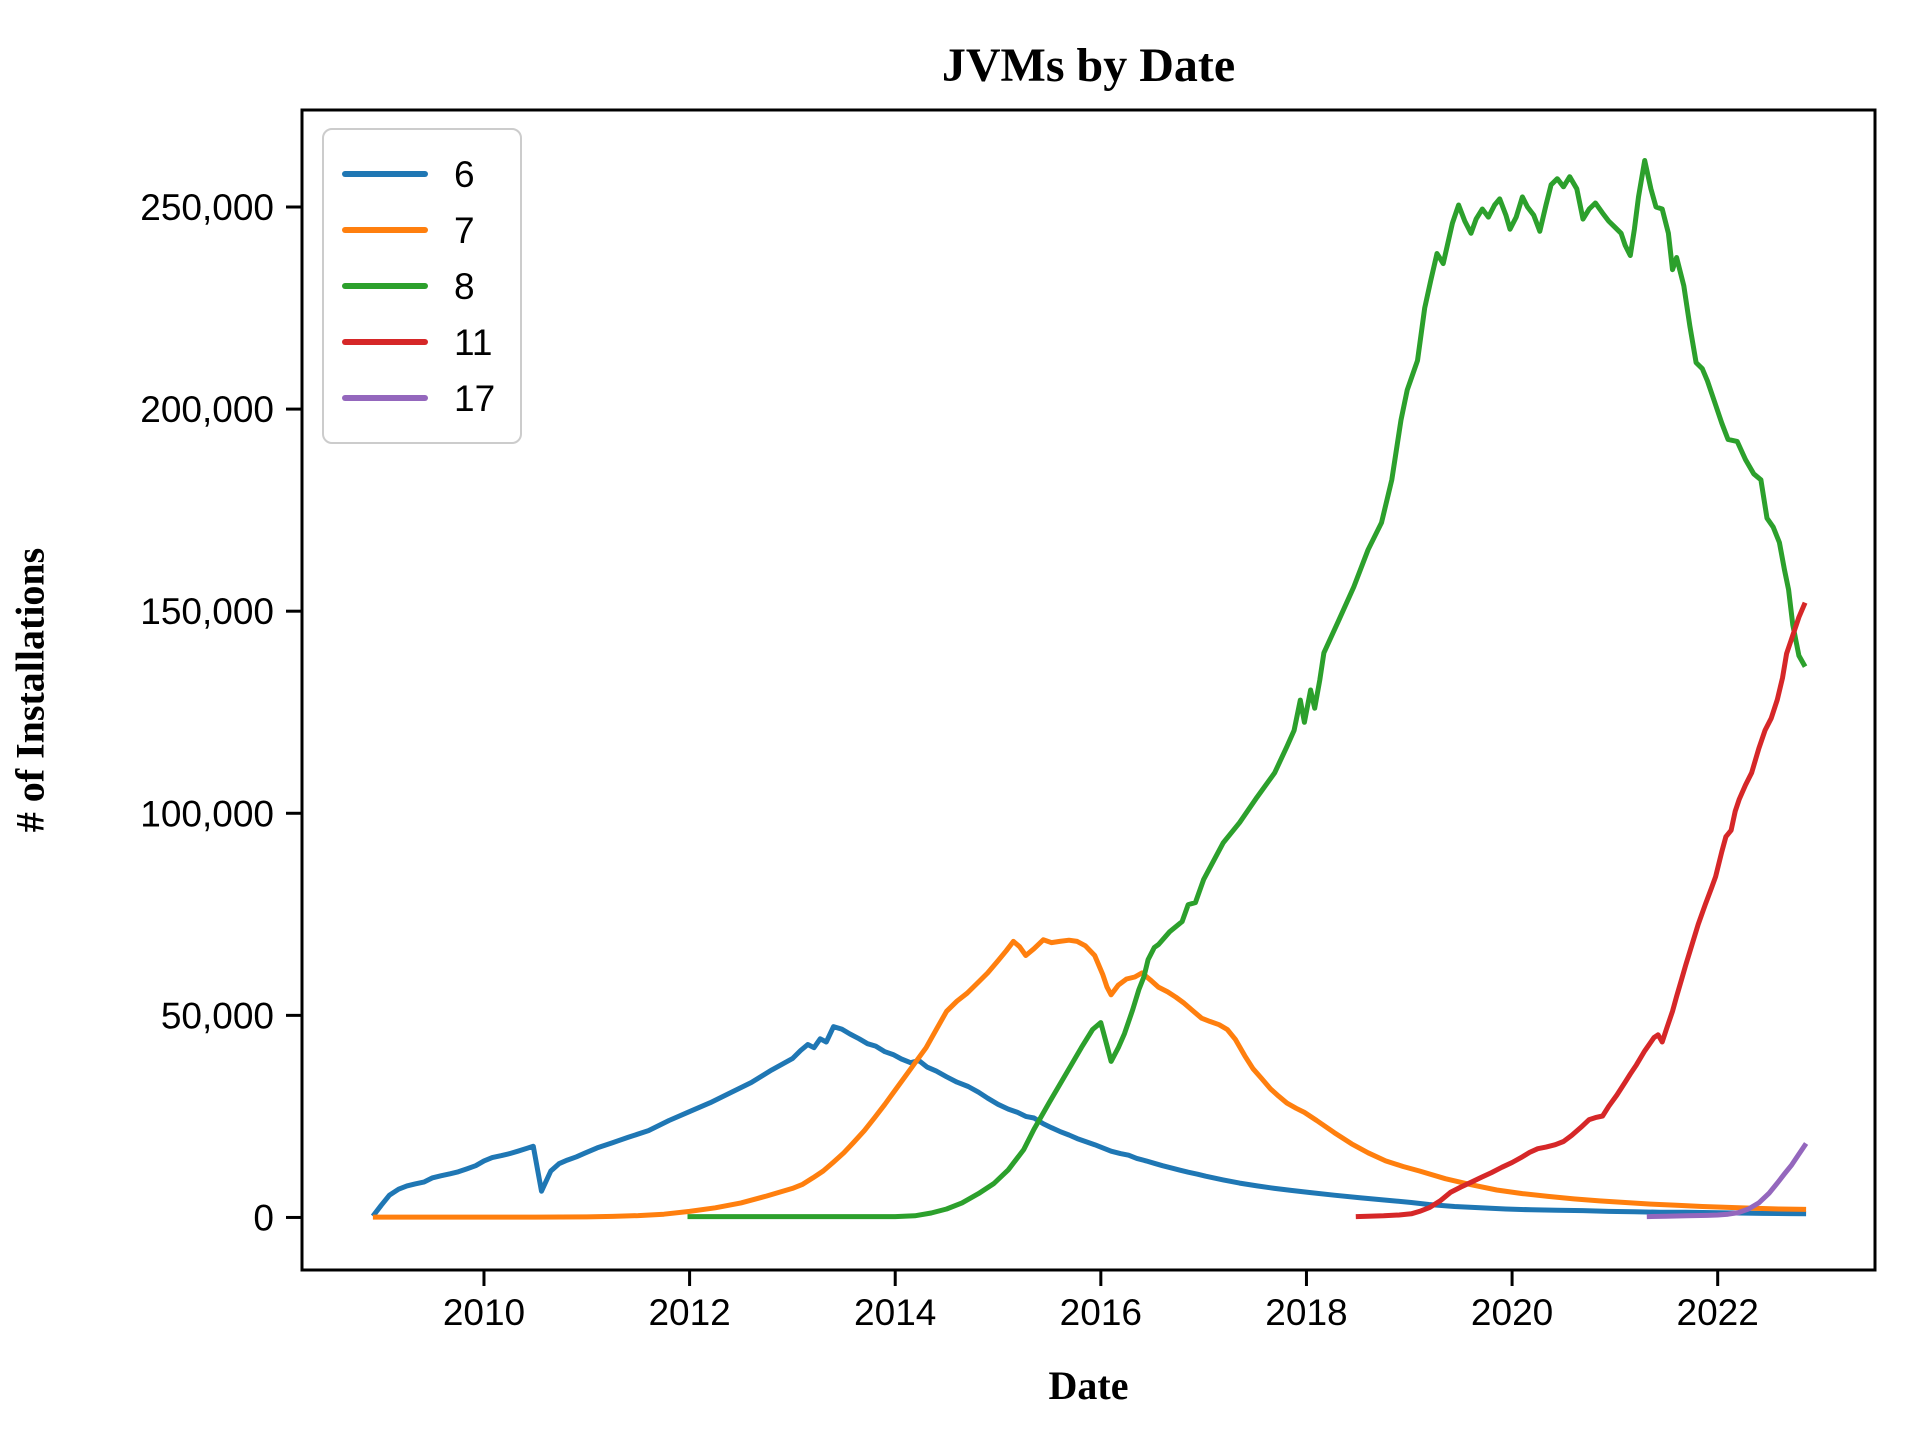  Describe the element at coordinates (385, 174) in the screenshot. I see `legend-line-swatch-java6` at that location.